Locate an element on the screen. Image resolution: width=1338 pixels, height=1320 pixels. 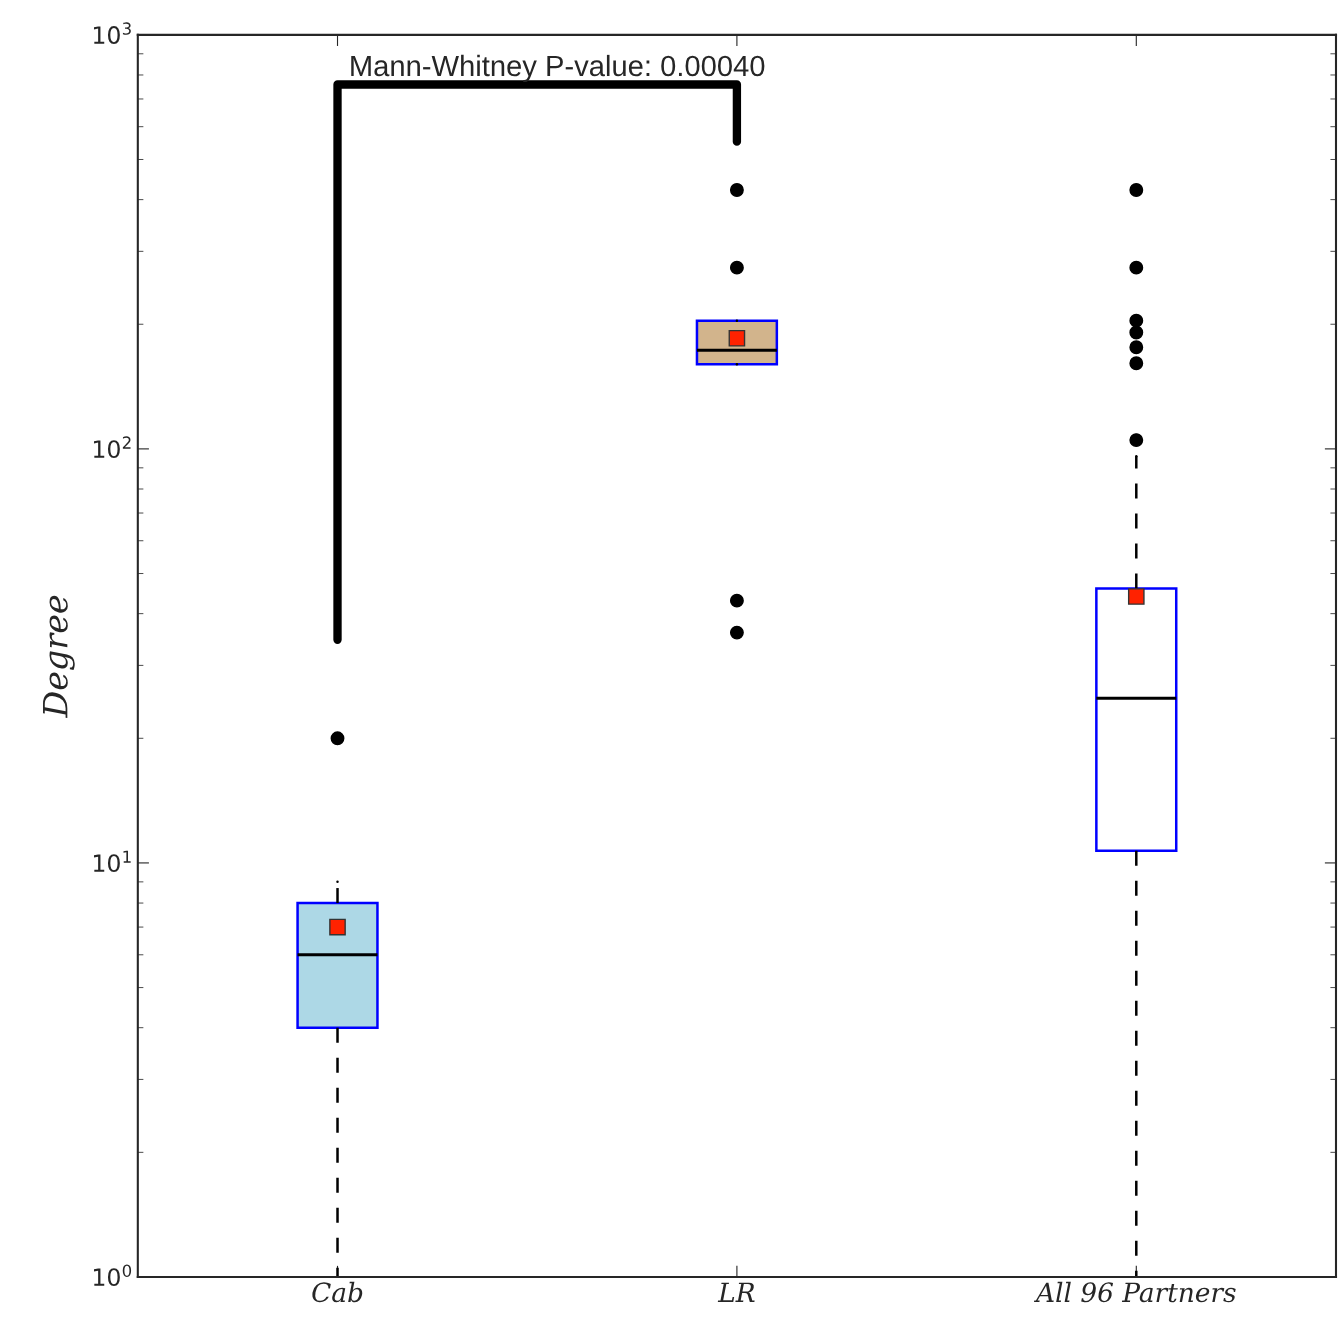
y-tick-label: 10$^{0}$ is located at coordinates (112, 1275).